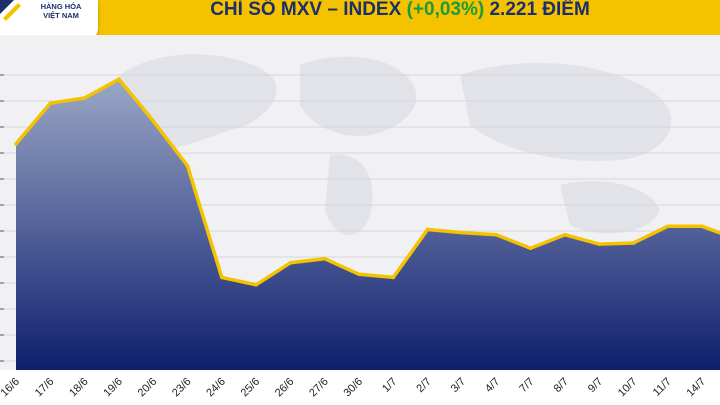 Image resolution: width=720 pixels, height=405 pixels. I want to click on x-tick-label: 17/6, so click(45, 388).